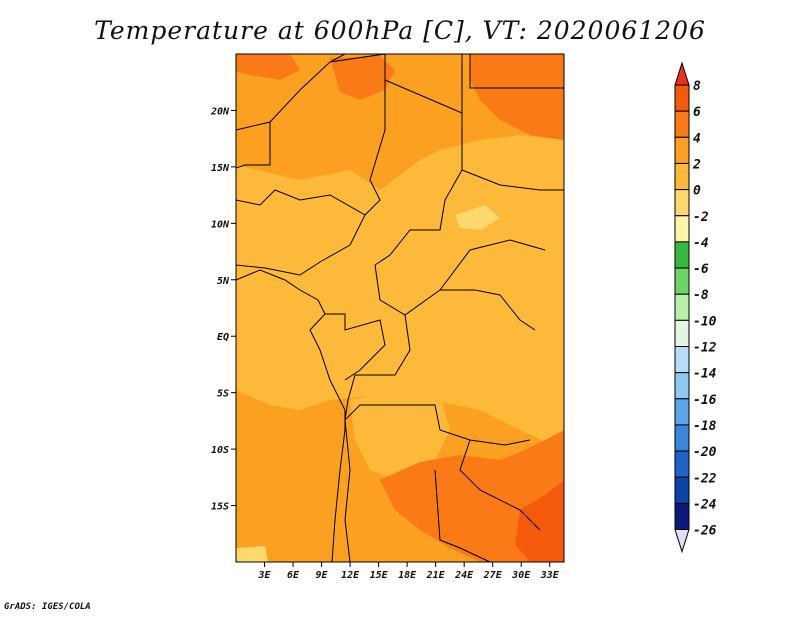 The width and height of the screenshot is (800, 618). I want to click on field-spot-minus2-0-b, so click(252, 554).